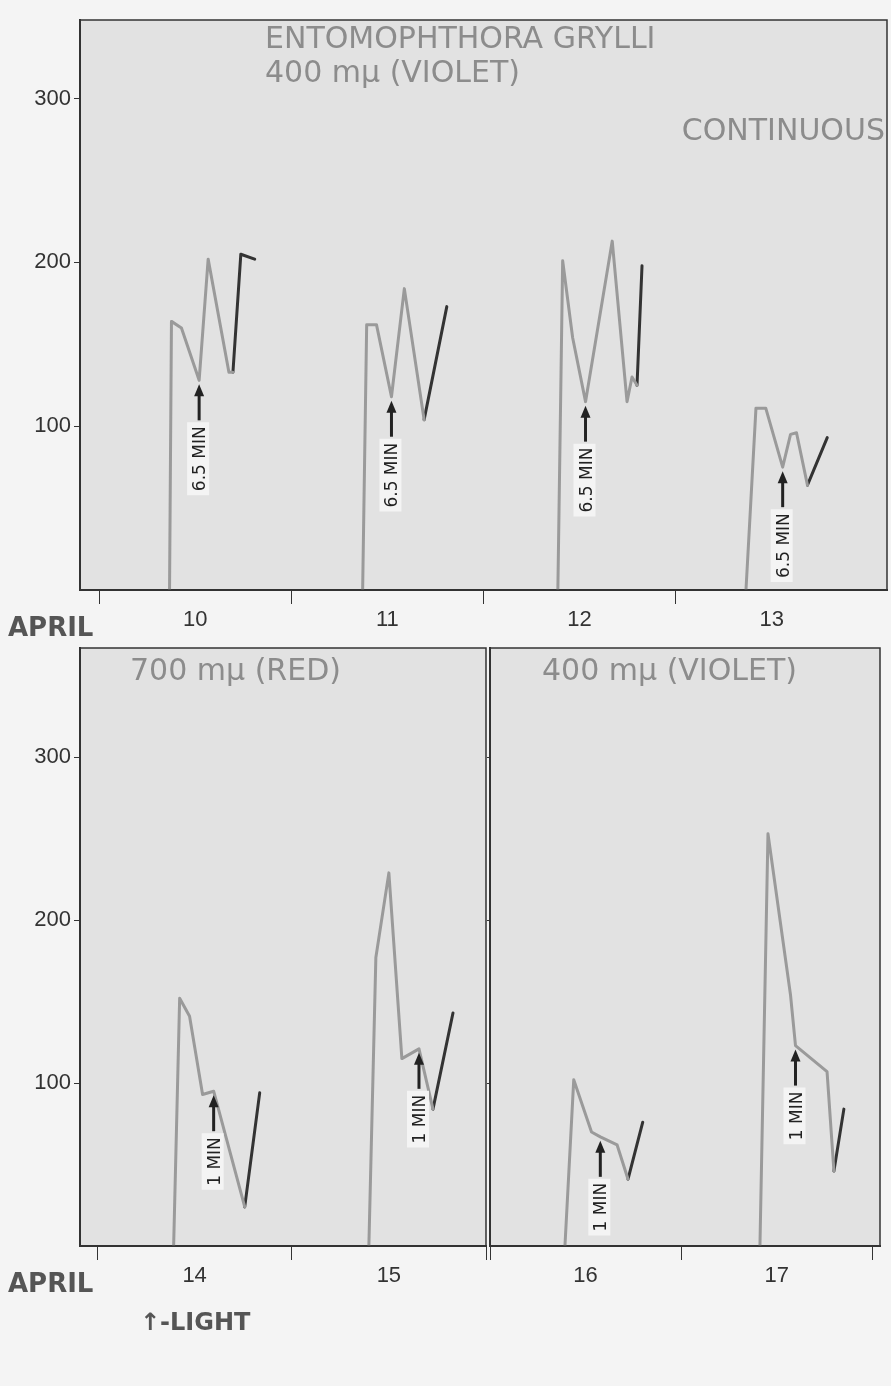 This screenshot has width=891, height=1386. What do you see at coordinates (235, 669) in the screenshot?
I see `chart-title: 700 mμ (RED)` at bounding box center [235, 669].